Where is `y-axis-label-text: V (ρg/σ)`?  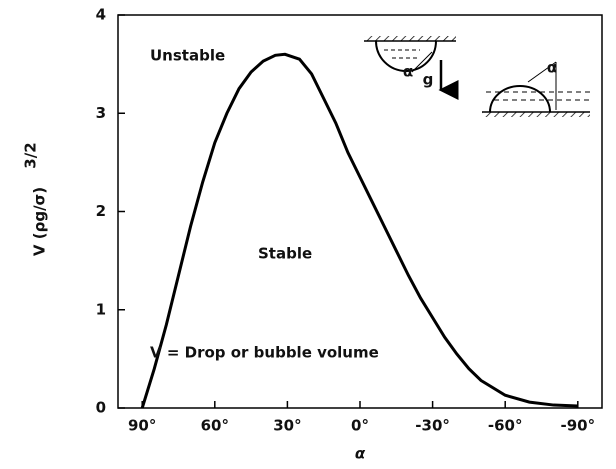
y-axis-label-text: V (ρg/σ) is located at coordinates (40, 221).